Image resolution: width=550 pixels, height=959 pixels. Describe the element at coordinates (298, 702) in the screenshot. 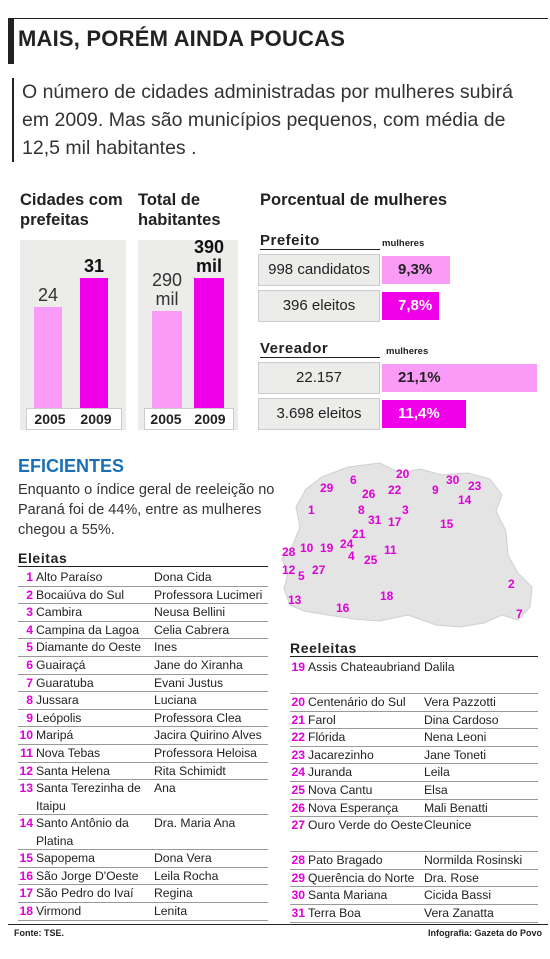

I see `list-item-number: 20` at that location.